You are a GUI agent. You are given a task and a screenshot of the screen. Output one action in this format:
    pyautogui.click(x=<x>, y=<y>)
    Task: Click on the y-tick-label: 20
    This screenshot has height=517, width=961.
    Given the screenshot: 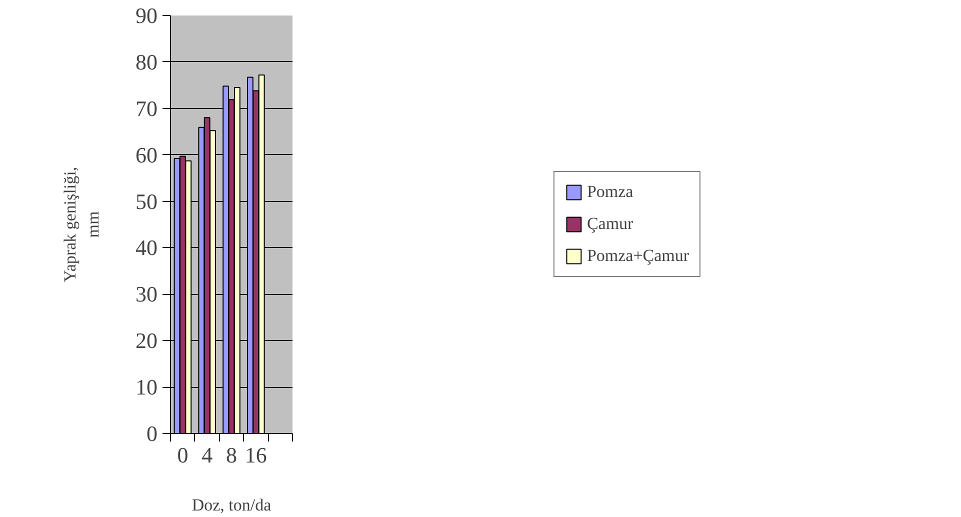 What is the action you would take?
    pyautogui.click(x=147, y=341)
    